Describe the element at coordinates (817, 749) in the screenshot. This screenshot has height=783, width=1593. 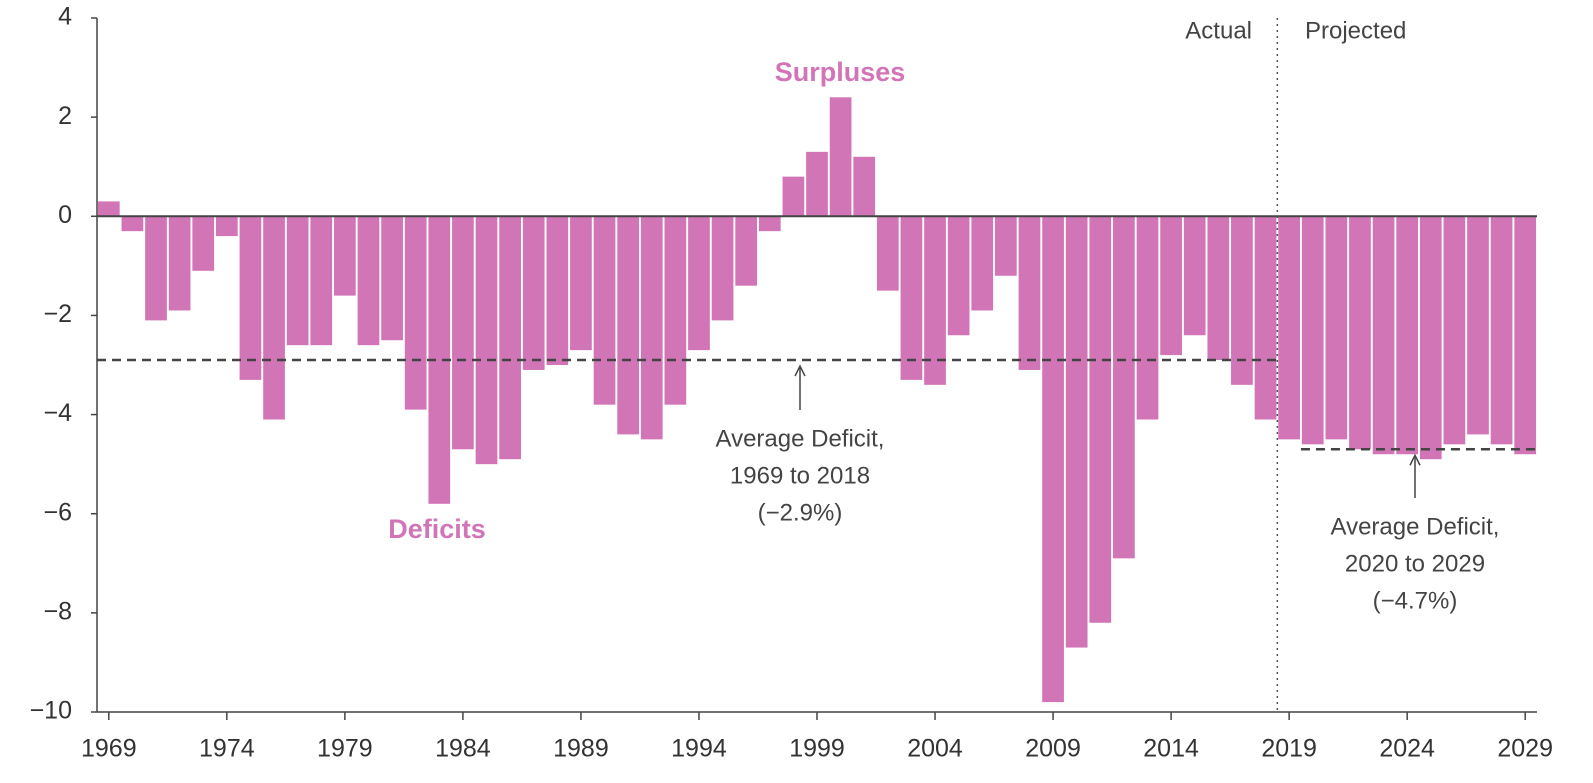
I see `x-tick-label: 1999` at that location.